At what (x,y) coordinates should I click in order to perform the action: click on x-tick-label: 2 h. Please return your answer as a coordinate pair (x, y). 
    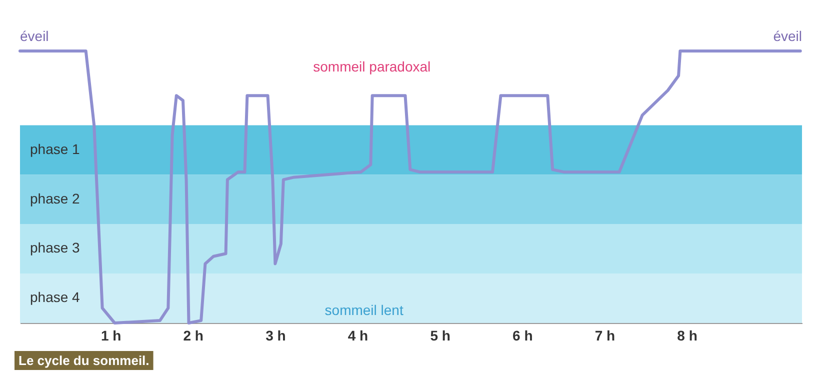
    Looking at the image, I should click on (193, 336).